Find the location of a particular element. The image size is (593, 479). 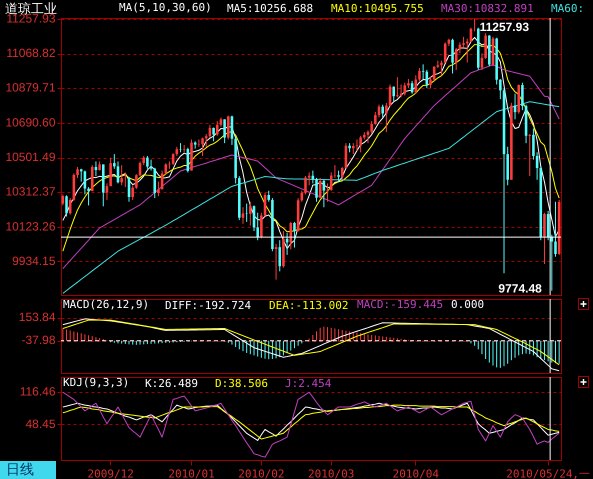

text: MA10:10495.755 is located at coordinates (377, 8).